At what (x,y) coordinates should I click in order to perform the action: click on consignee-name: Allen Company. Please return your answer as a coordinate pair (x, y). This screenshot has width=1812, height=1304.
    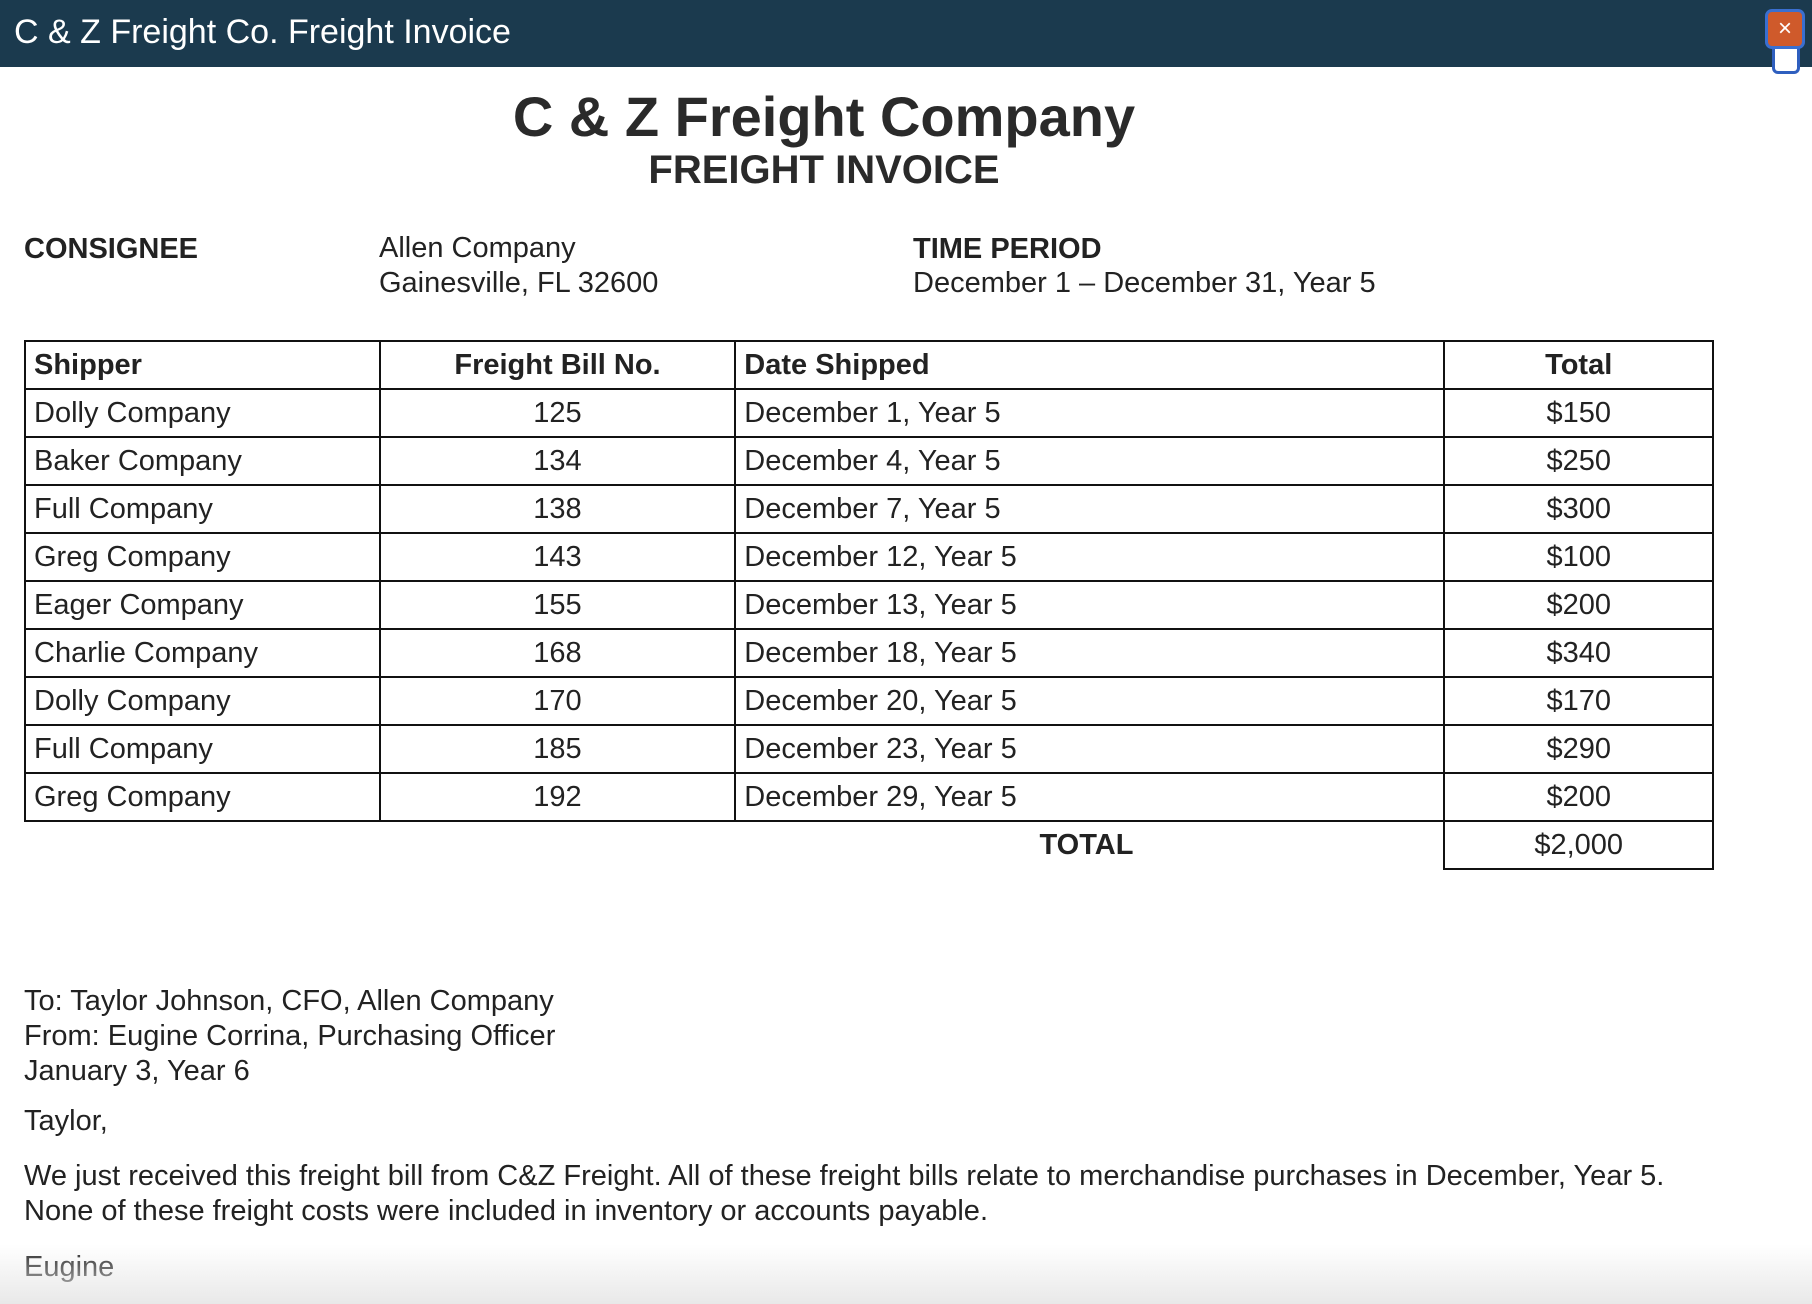
    Looking at the image, I should click on (477, 248).